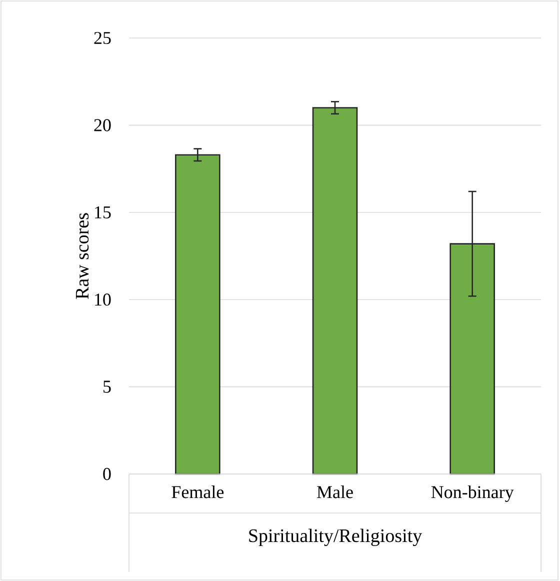 Image resolution: width=560 pixels, height=581 pixels. Describe the element at coordinates (472, 494) in the screenshot. I see `x-tick-label: Non-binary` at that location.